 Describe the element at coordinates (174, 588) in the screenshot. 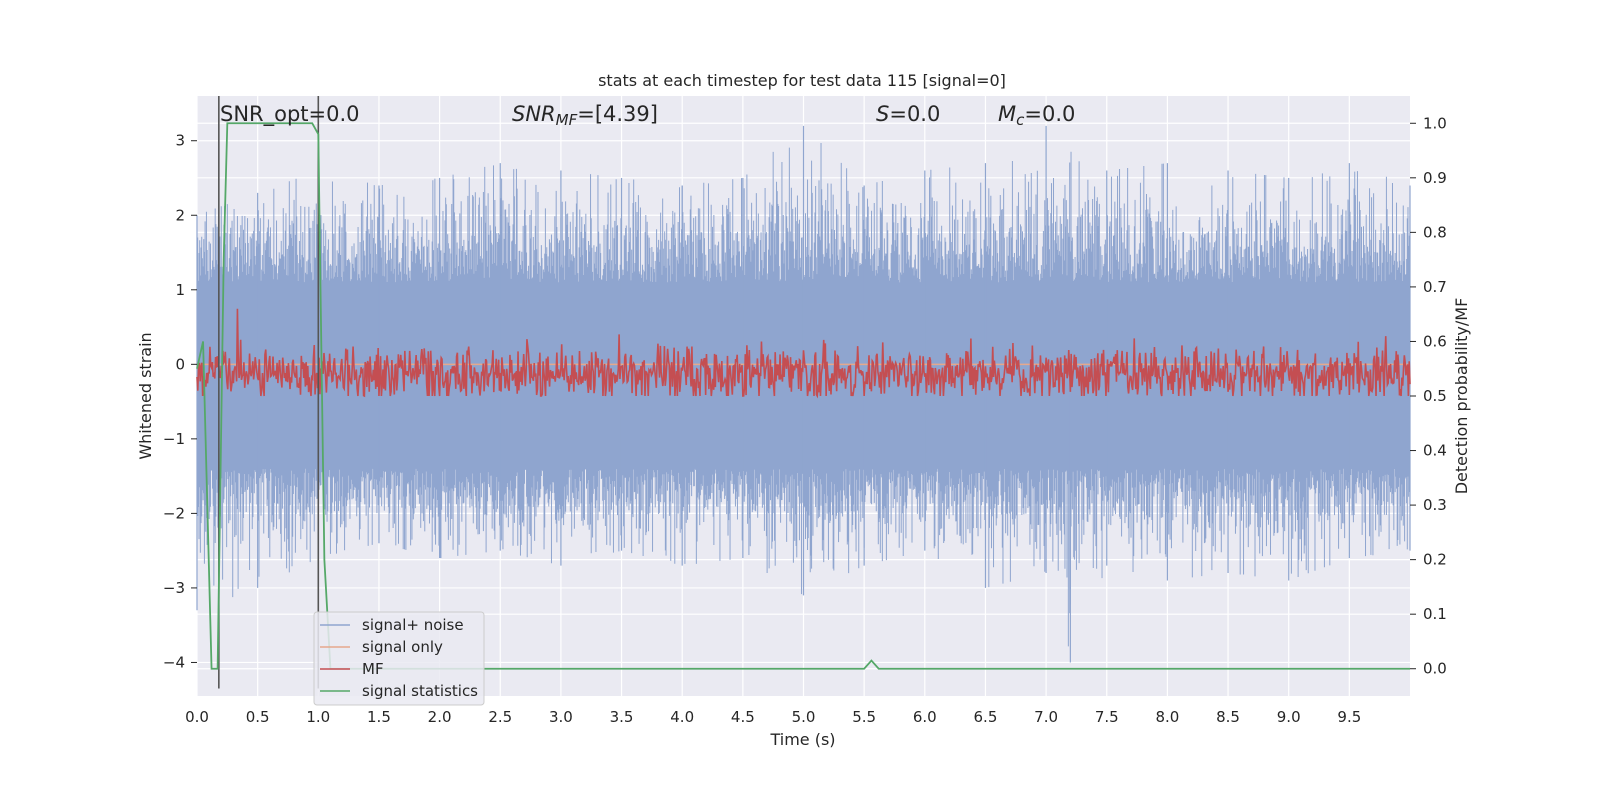

I see `y-left-tick-label: −3` at that location.